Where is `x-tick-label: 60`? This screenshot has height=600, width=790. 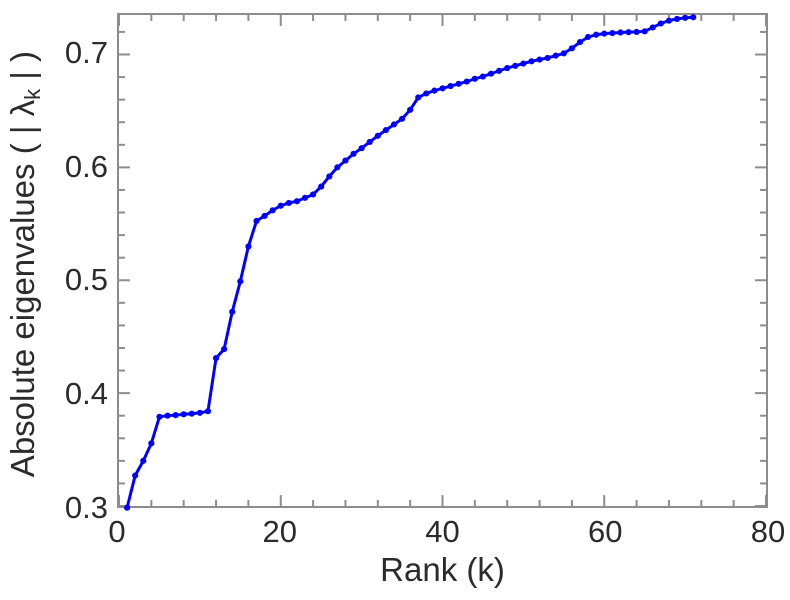 x-tick-label: 60 is located at coordinates (605, 531).